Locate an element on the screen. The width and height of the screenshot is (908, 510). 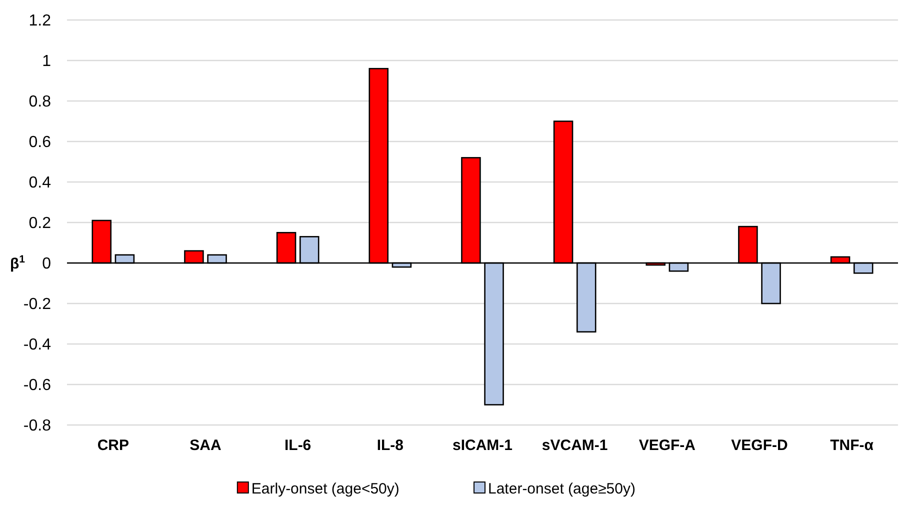
legend-label: Early-onset (age<50y) is located at coordinates (325, 489).